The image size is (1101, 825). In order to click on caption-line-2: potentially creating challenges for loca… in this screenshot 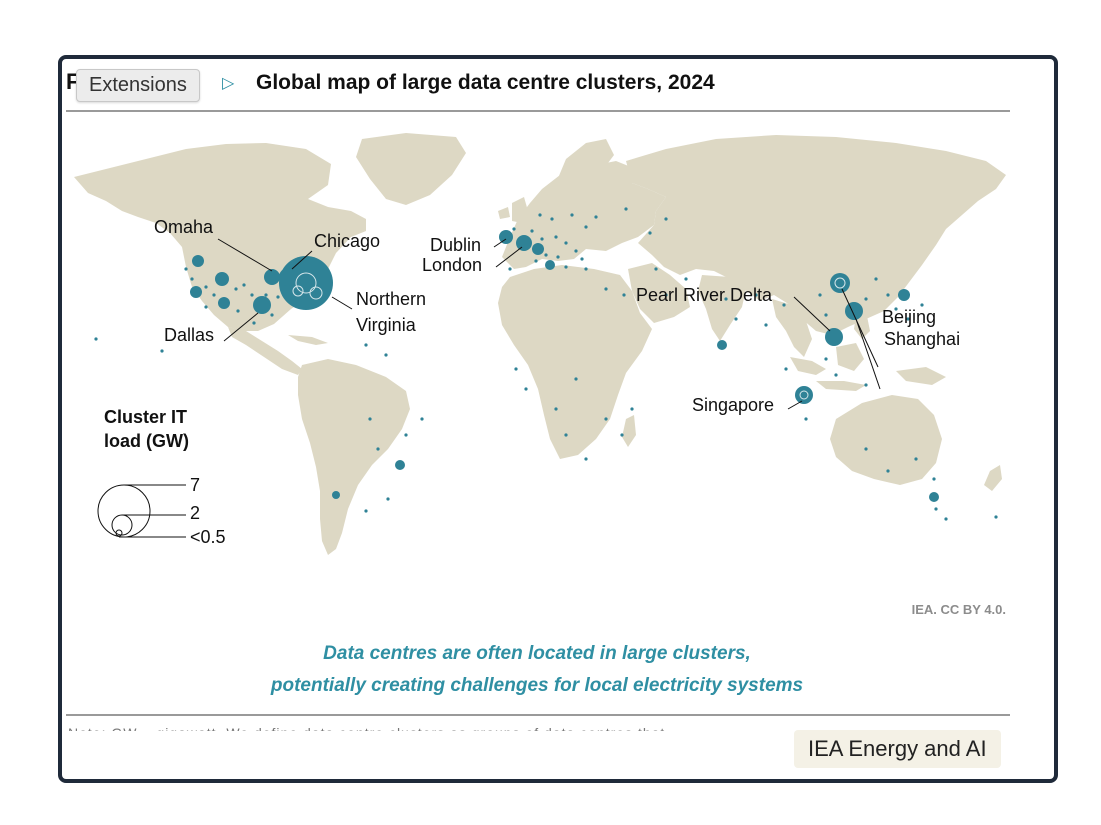, I will do `click(537, 685)`.